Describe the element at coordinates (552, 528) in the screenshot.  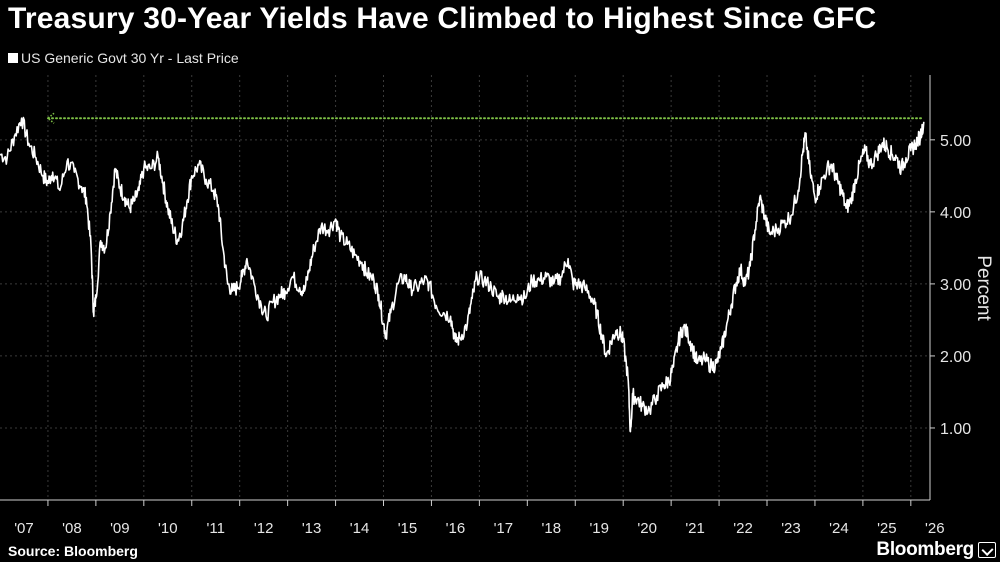
I see `x-tick-label: '18` at that location.